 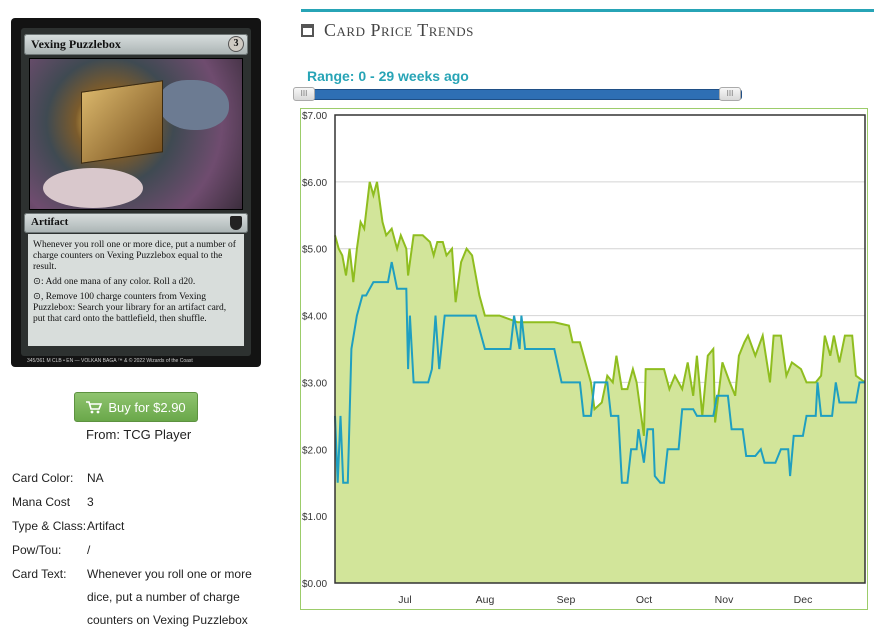 What do you see at coordinates (399, 30) in the screenshot?
I see `section-title-text: Card Price Trends` at bounding box center [399, 30].